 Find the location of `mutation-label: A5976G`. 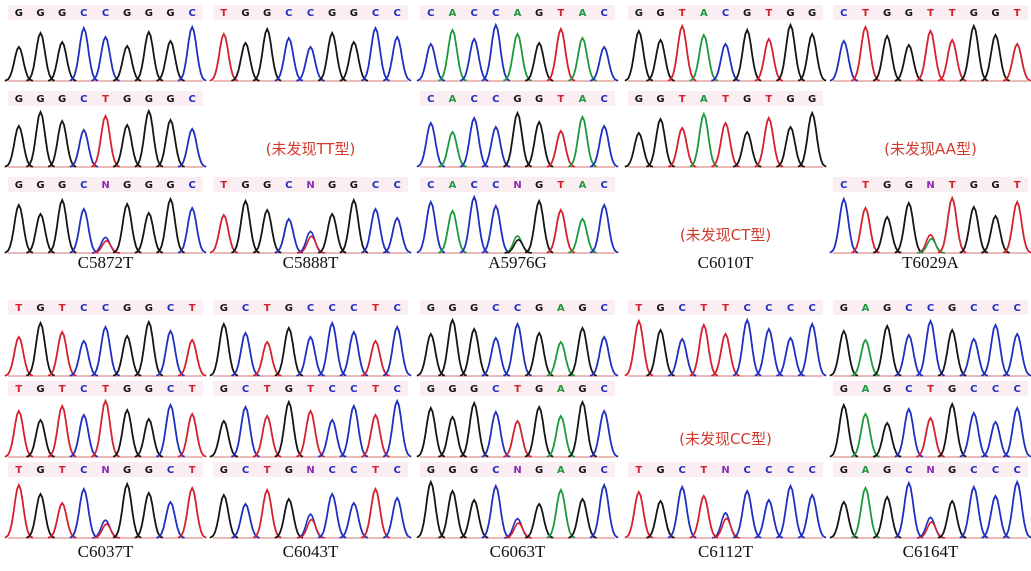

mutation-label: A5976G is located at coordinates (517, 262).